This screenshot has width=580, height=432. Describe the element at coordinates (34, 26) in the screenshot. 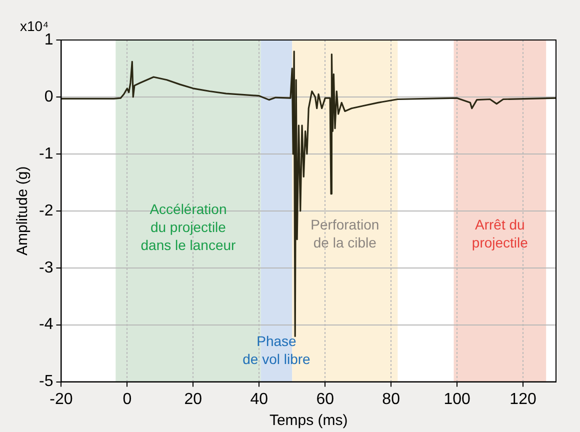

I see `text: x10⁴` at that location.